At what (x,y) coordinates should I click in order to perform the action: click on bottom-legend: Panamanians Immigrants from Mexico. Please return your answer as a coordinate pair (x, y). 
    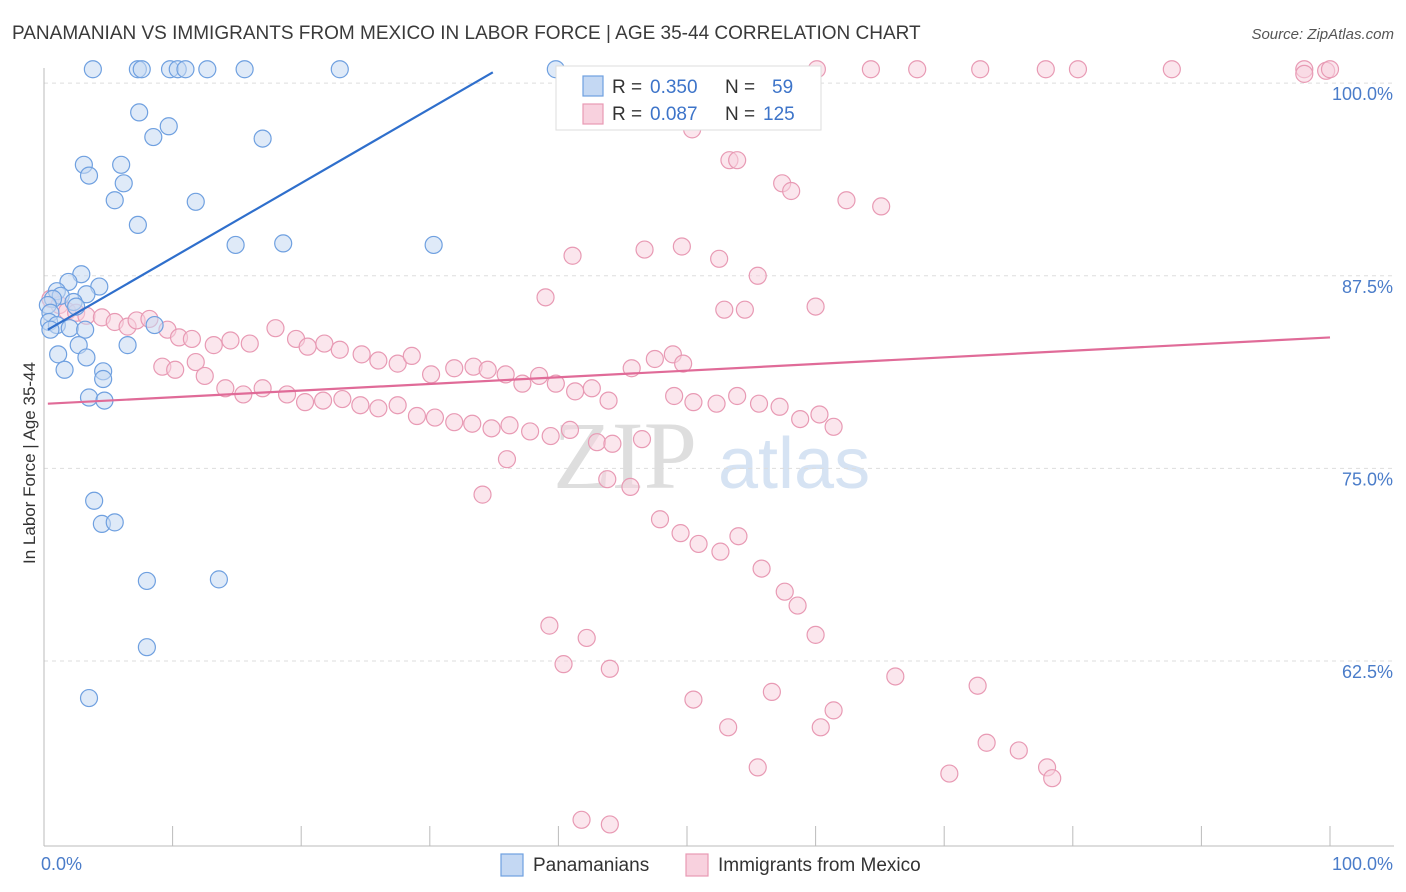
    Looking at the image, I should click on (710, 865).